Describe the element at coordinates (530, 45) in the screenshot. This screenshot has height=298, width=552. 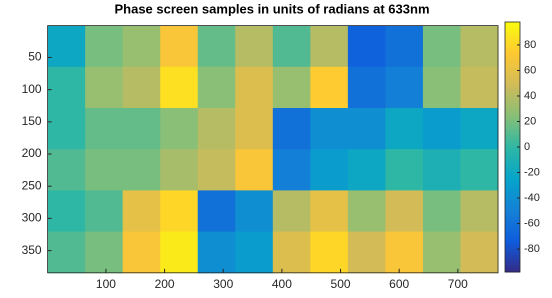
I see `colorbar-tick-label: 80` at that location.